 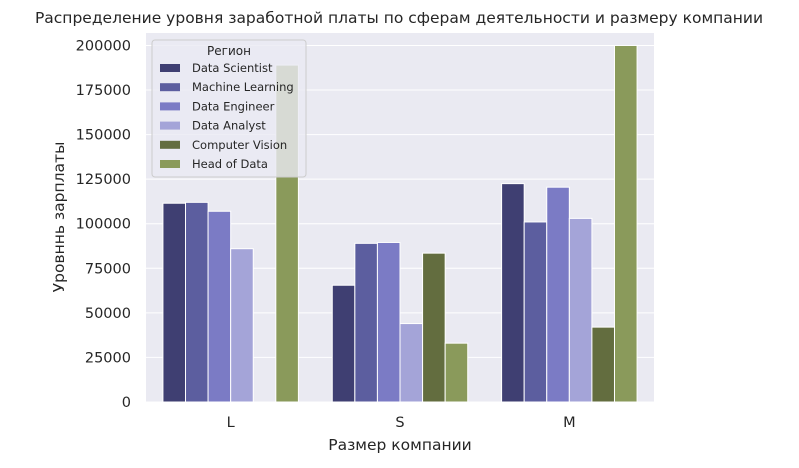 What do you see at coordinates (400, 445) in the screenshot?
I see `x-axis-label: Размер компании` at bounding box center [400, 445].